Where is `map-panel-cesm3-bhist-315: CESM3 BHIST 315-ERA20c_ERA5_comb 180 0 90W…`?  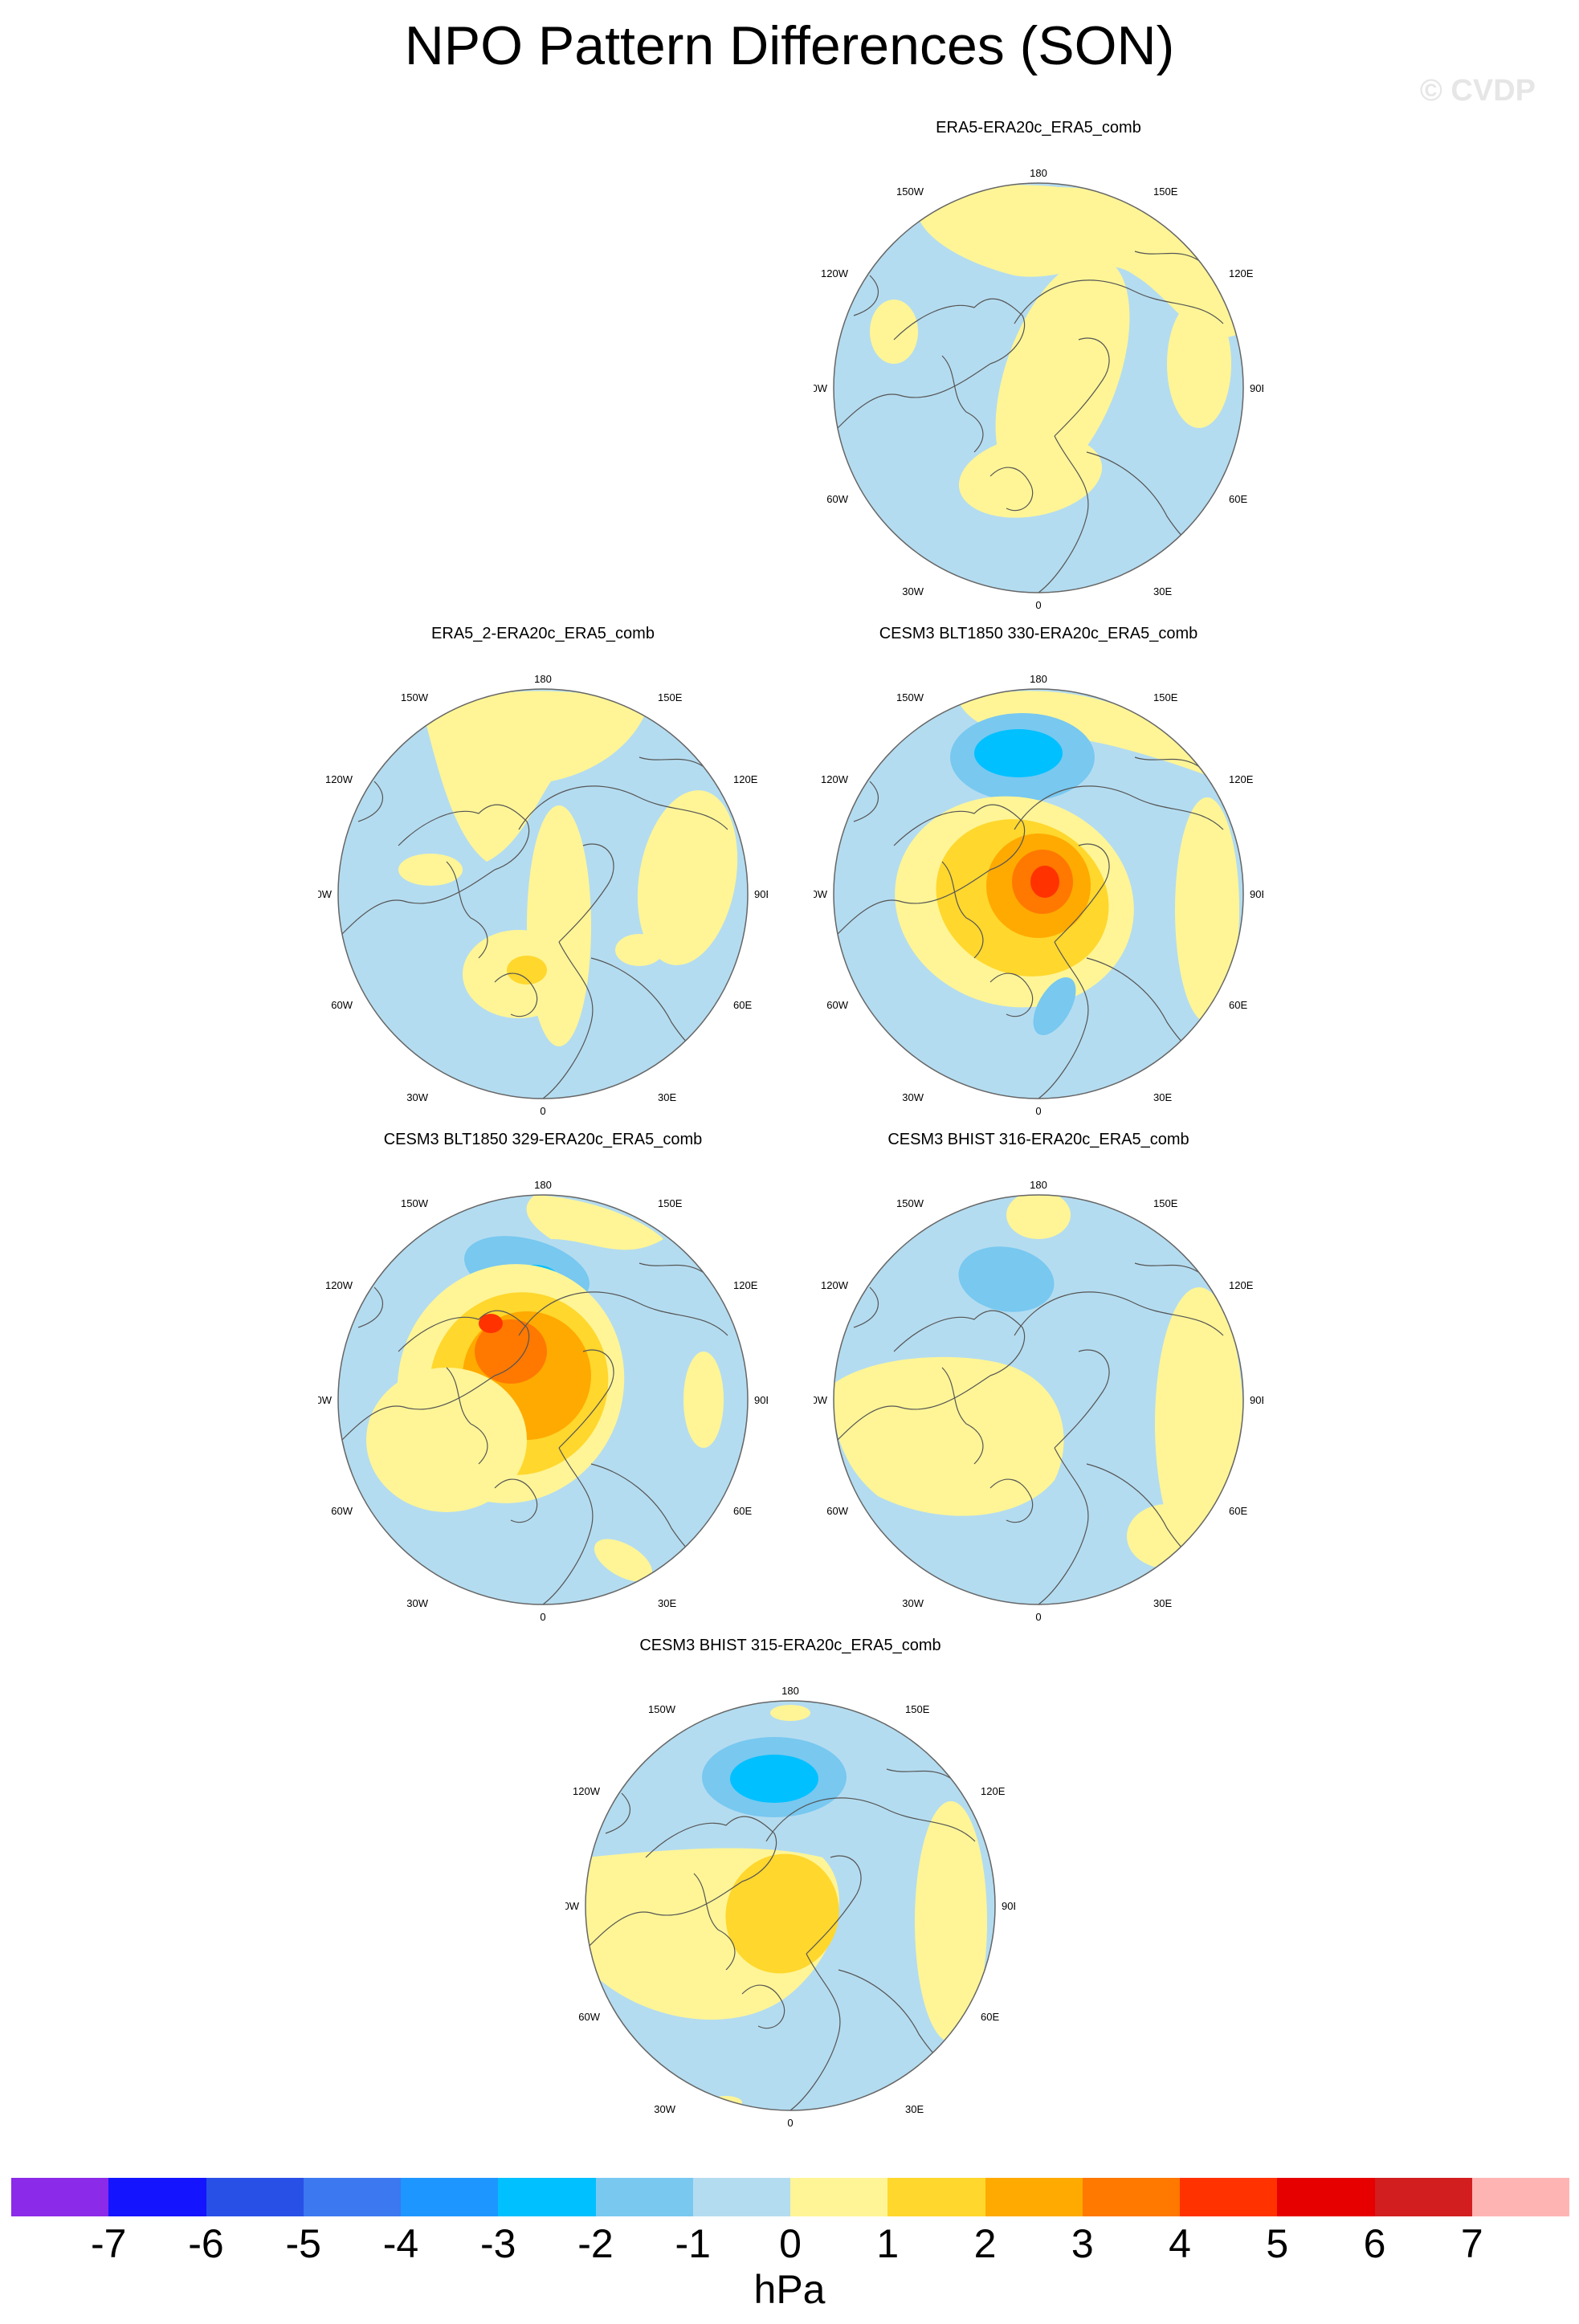 map-panel-cesm3-bhist-315: CESM3 BHIST 315-ERA20c_ERA5_comb 180 0 90W… is located at coordinates (790, 1894).